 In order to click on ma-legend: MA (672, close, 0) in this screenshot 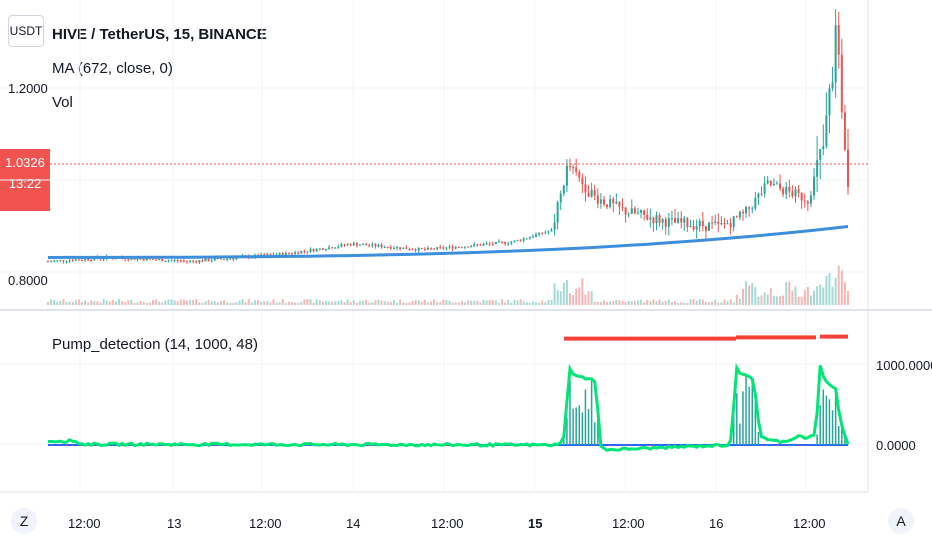, I will do `click(112, 68)`.